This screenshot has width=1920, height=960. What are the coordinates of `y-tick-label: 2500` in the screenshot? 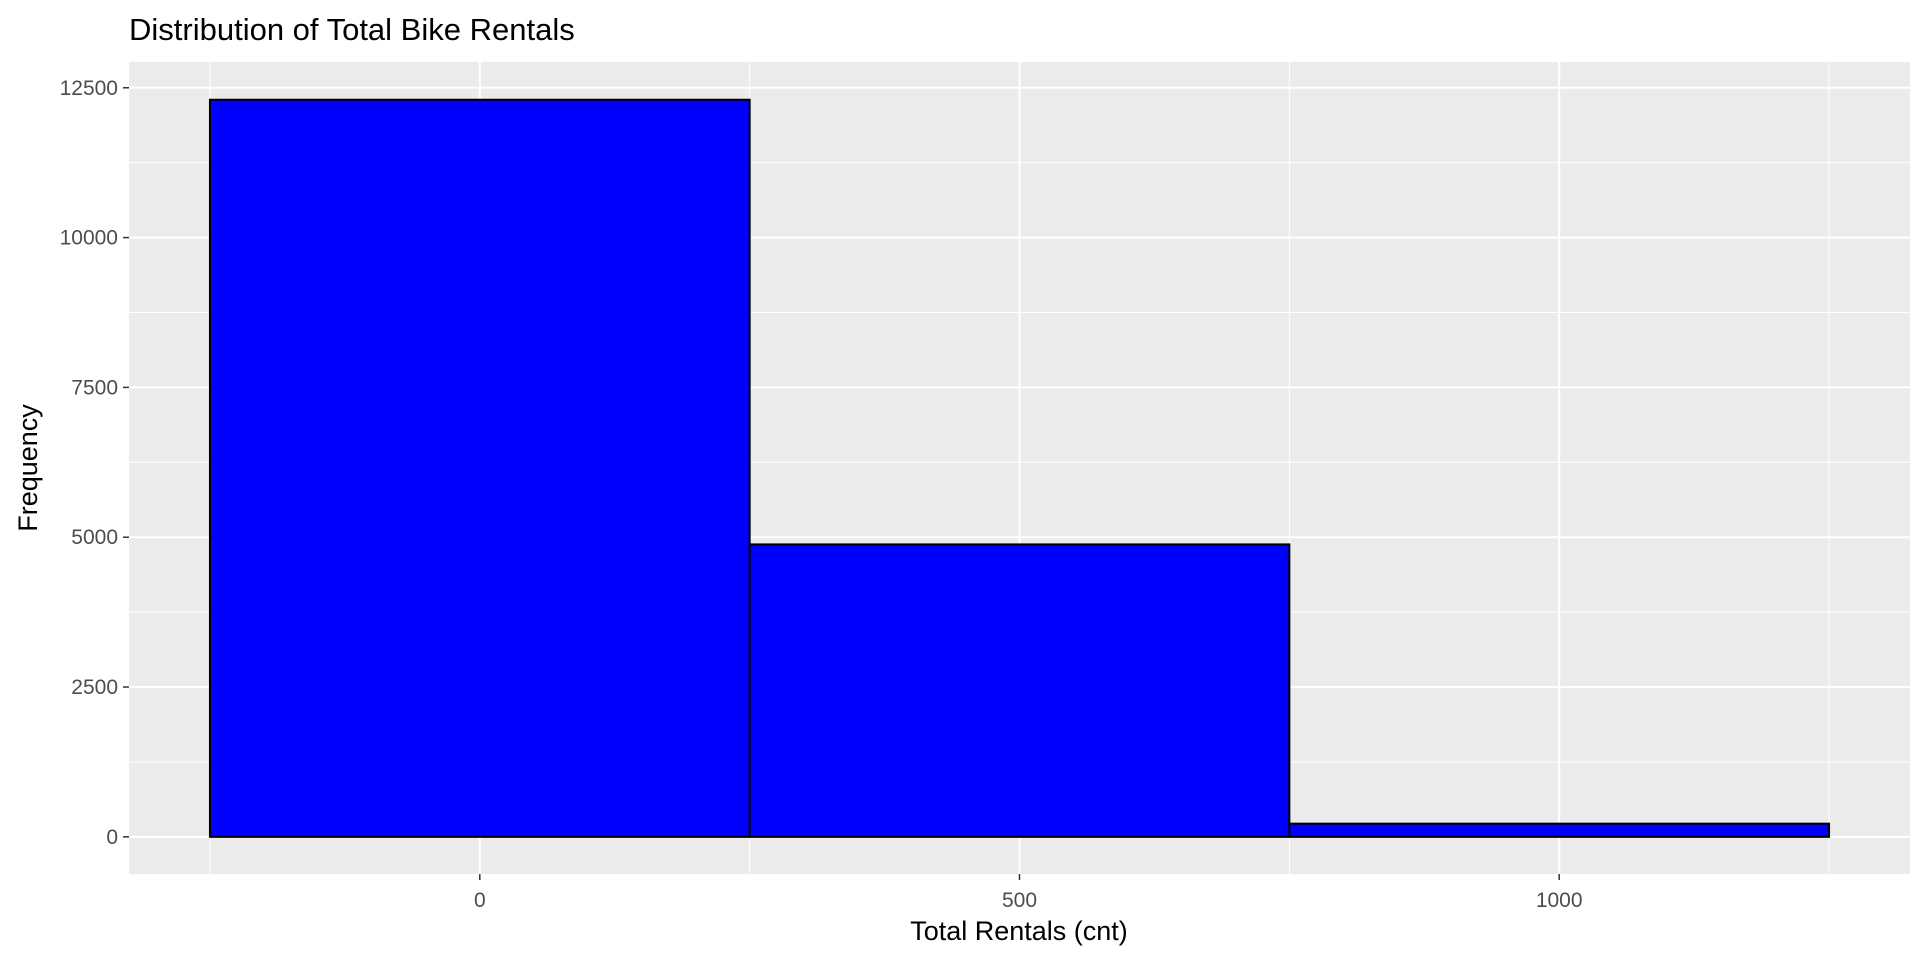 It's located at (94, 687).